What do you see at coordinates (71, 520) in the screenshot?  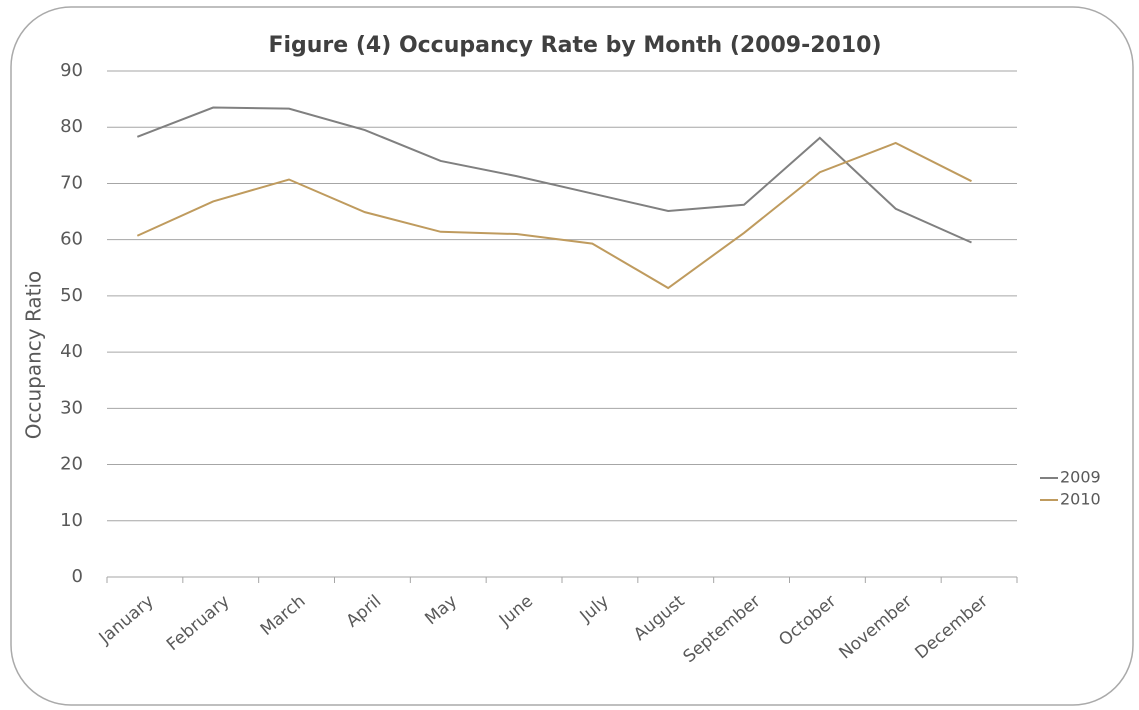 I see `y-tick-label: 10` at bounding box center [71, 520].